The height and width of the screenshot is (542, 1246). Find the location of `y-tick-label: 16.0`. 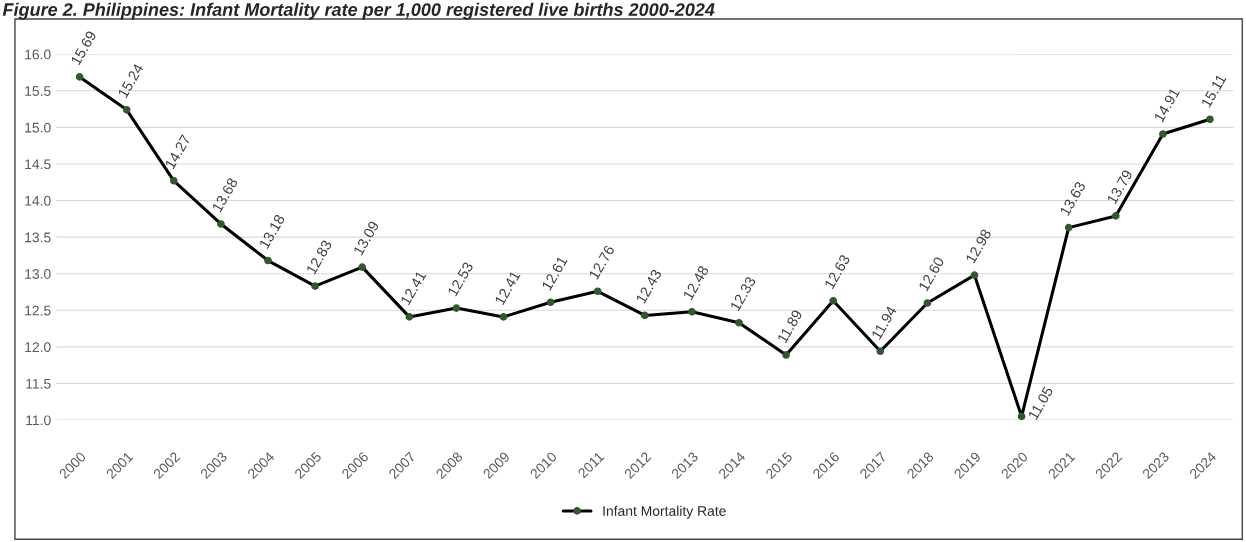

y-tick-label: 16.0 is located at coordinates (38, 54).